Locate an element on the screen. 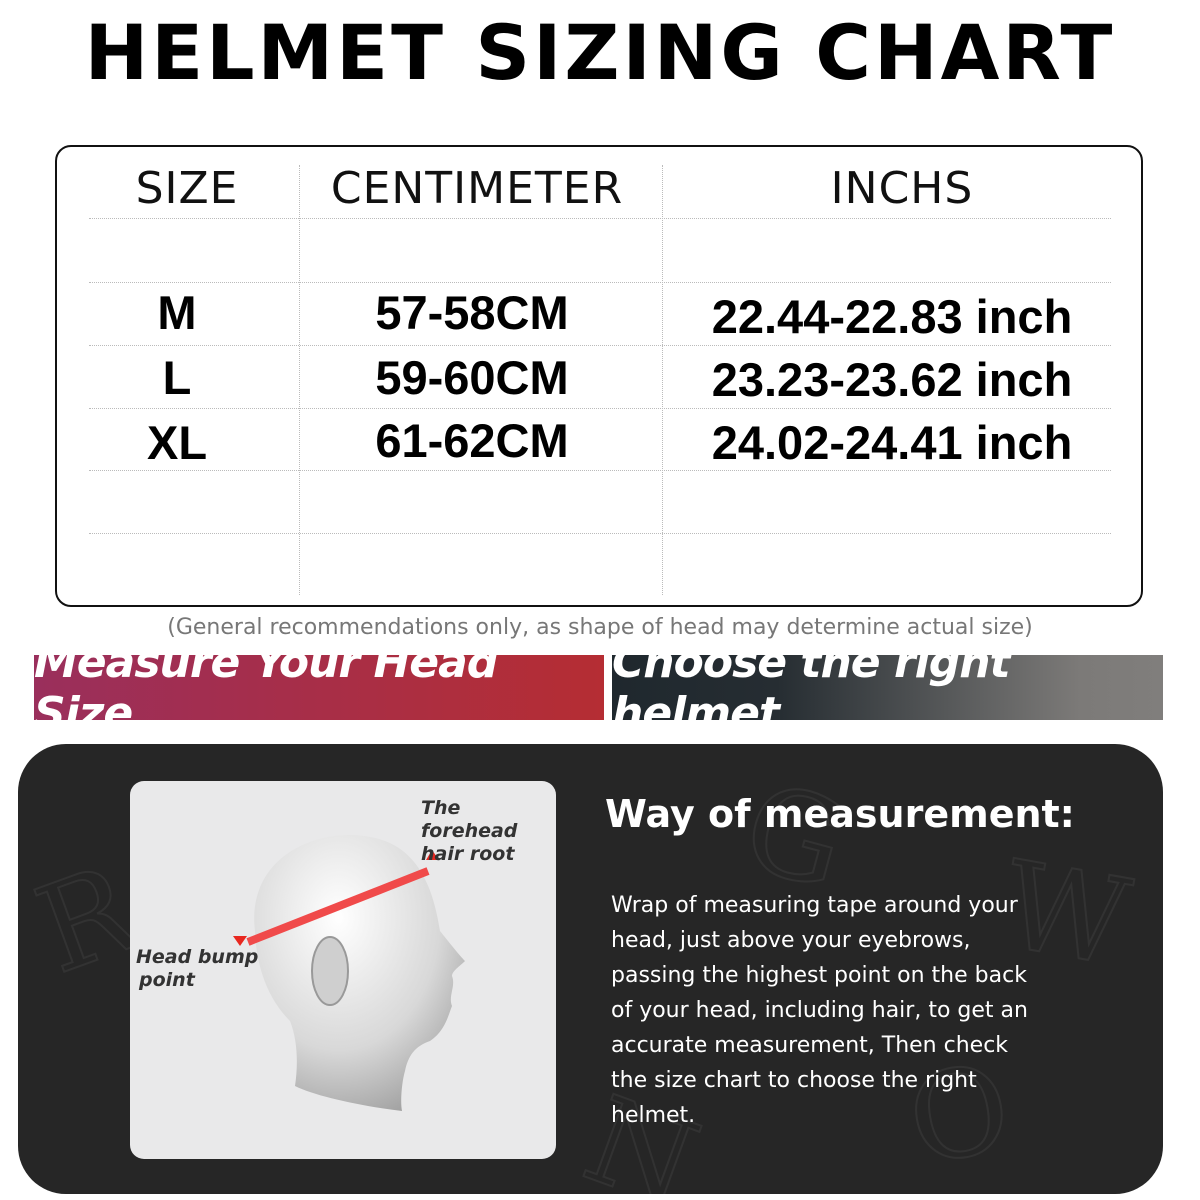 This screenshot has height=1200, width=1200. cm-cell: 59-60CM is located at coordinates (472, 377).